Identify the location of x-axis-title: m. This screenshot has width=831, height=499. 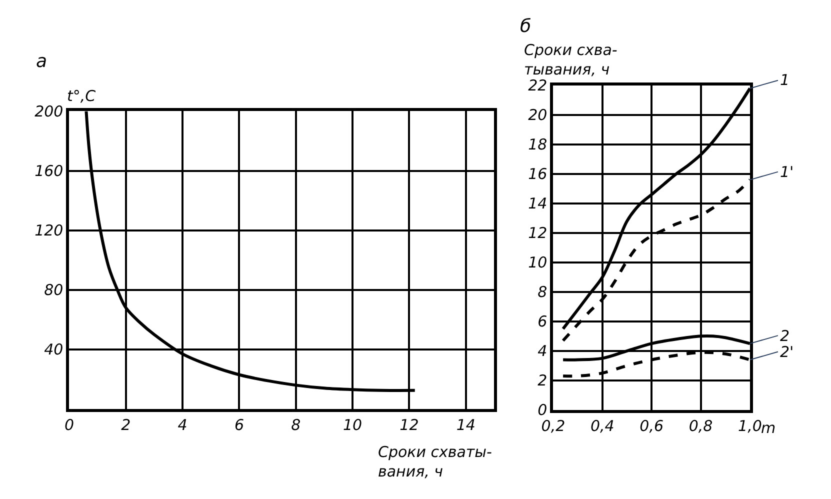
(768, 428).